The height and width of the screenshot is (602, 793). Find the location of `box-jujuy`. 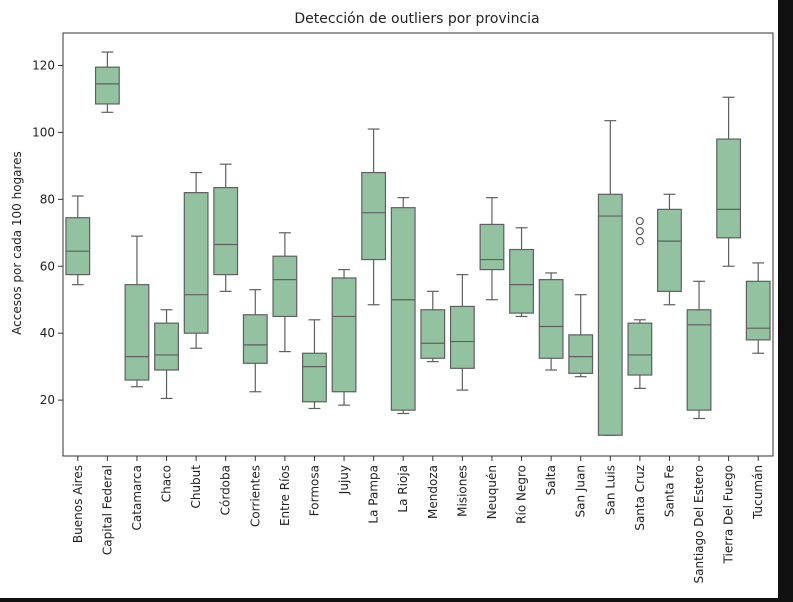

box-jujuy is located at coordinates (344, 335).